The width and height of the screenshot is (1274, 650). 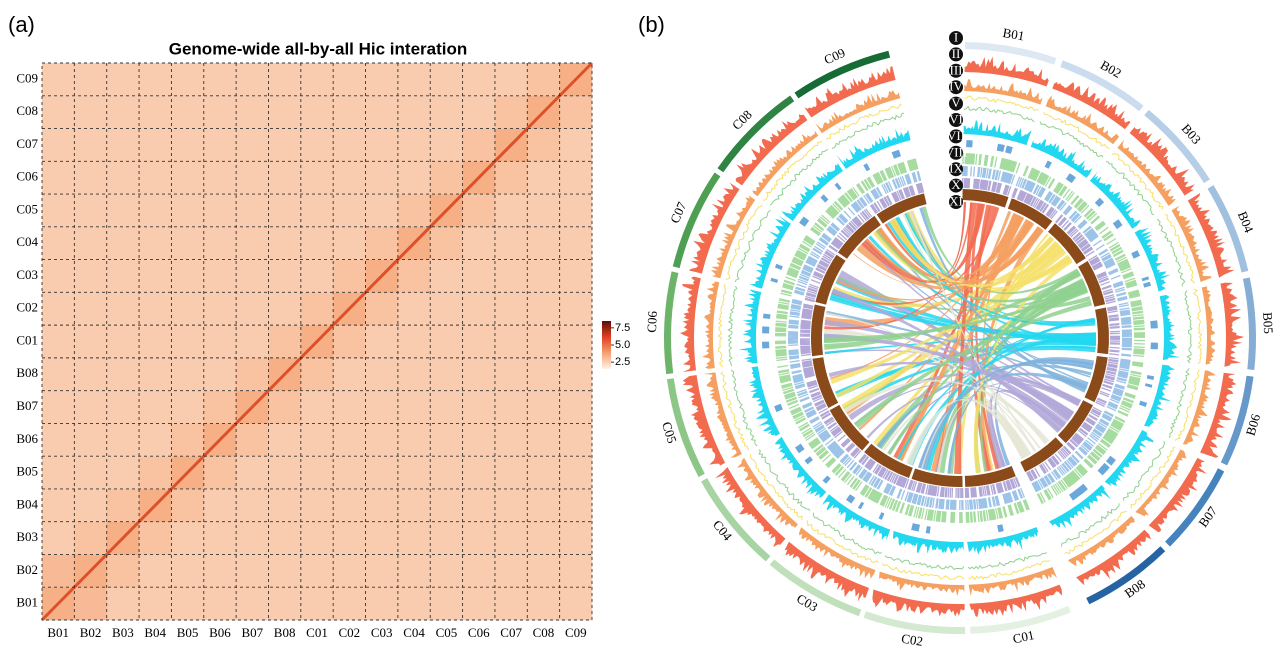 I want to click on x-tick-label: B06, so click(x=220, y=632).